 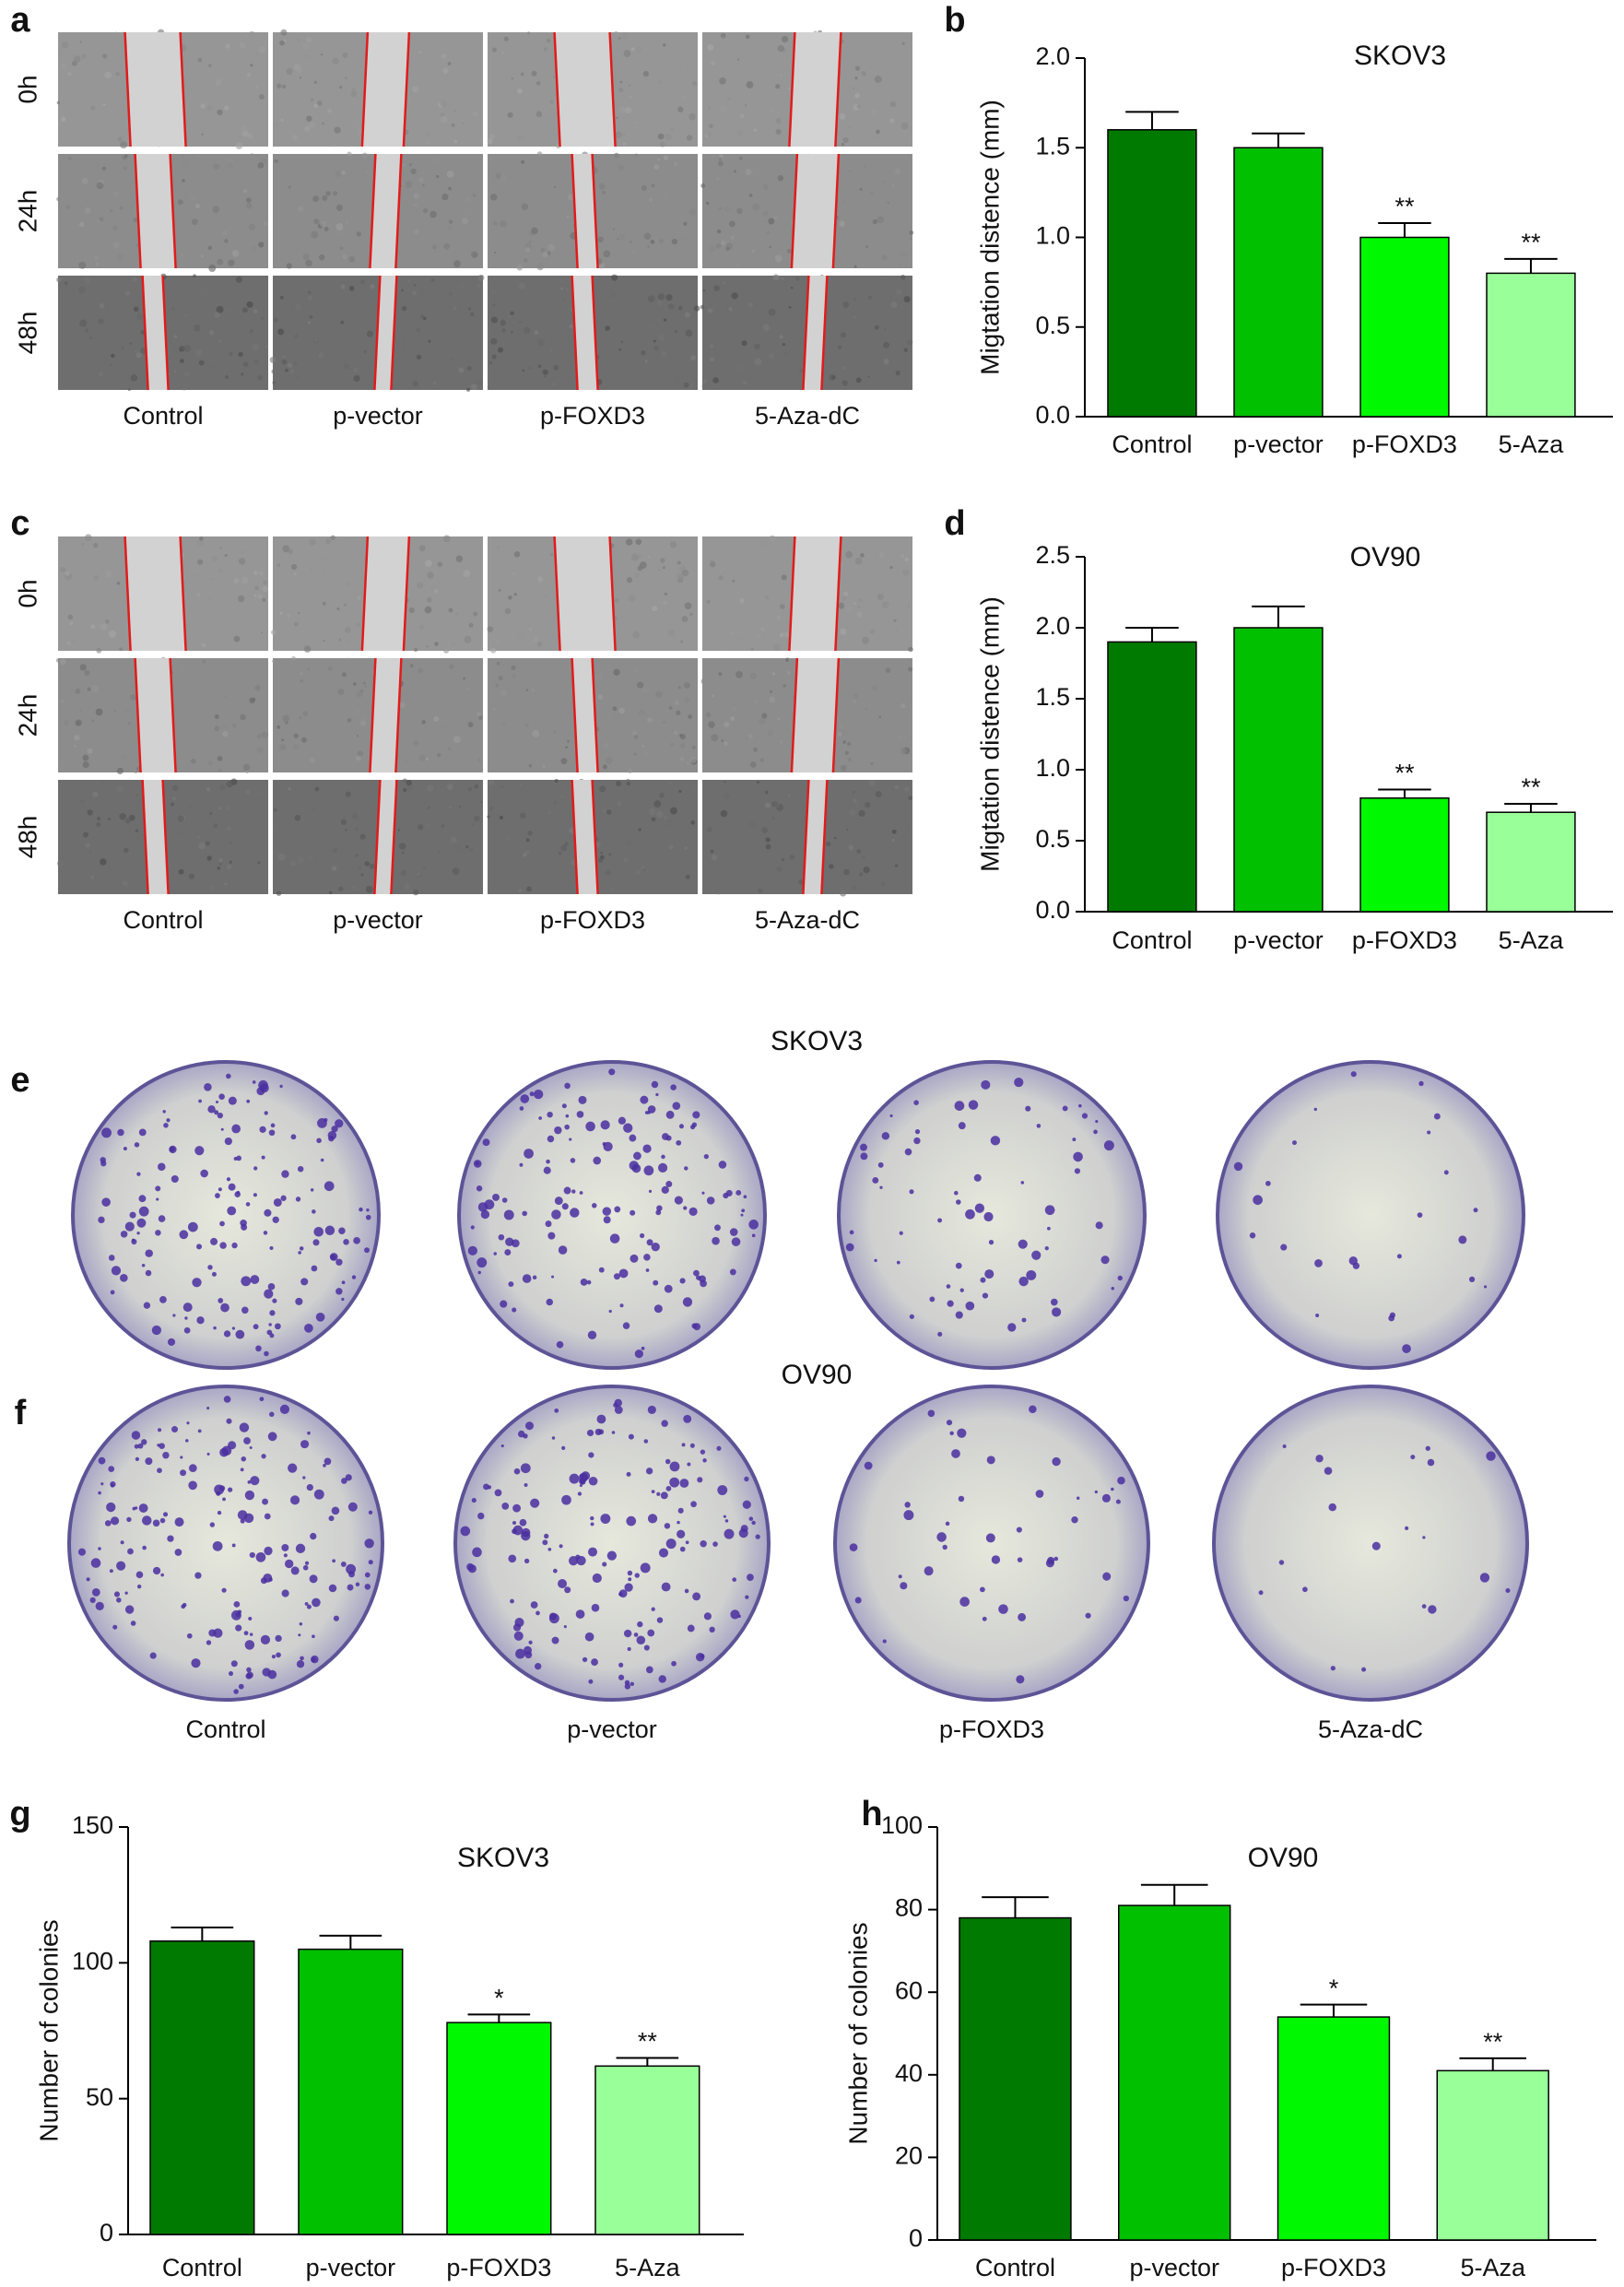 What do you see at coordinates (871, 1814) in the screenshot?
I see `panel-letter: h` at bounding box center [871, 1814].